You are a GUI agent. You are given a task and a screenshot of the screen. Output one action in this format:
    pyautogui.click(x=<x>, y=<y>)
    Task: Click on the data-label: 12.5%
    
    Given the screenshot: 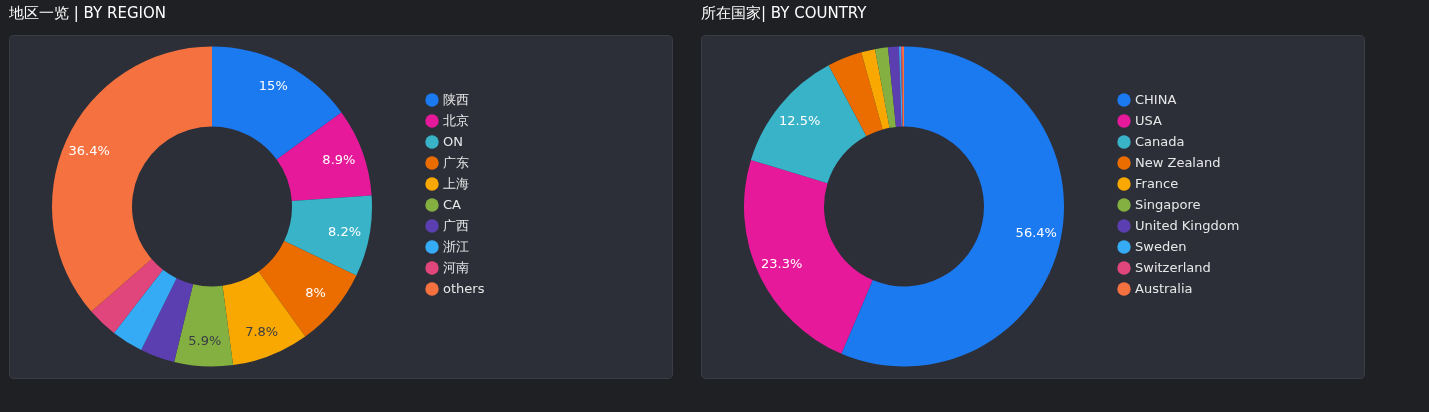 What is the action you would take?
    pyautogui.click(x=800, y=120)
    